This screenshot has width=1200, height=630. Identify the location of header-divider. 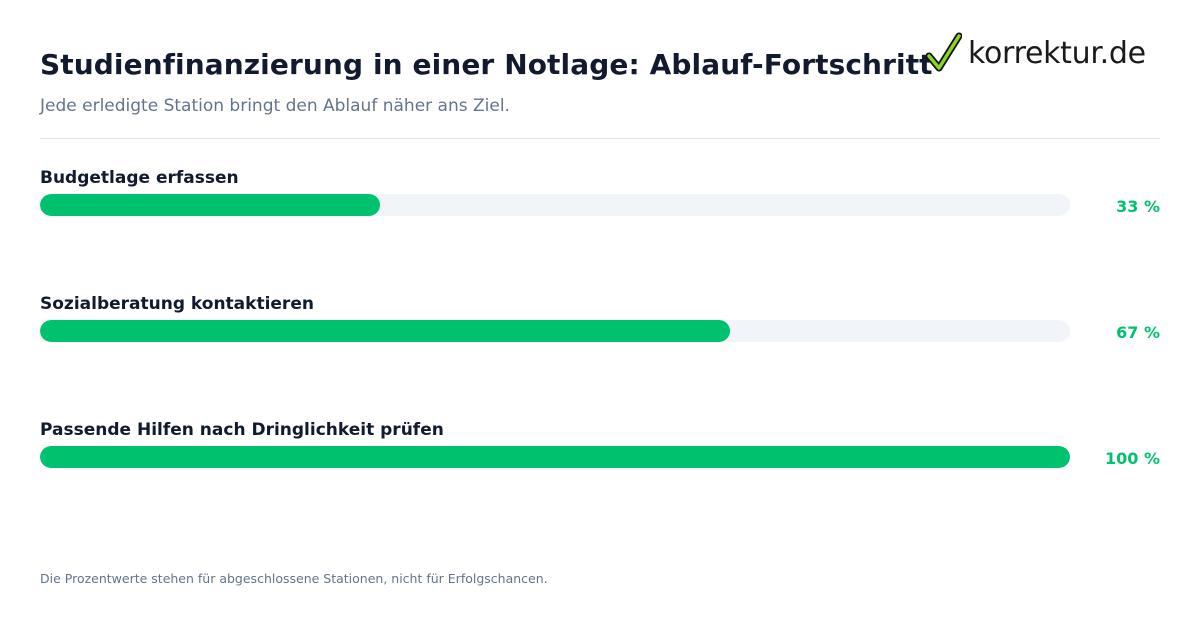
(600, 138).